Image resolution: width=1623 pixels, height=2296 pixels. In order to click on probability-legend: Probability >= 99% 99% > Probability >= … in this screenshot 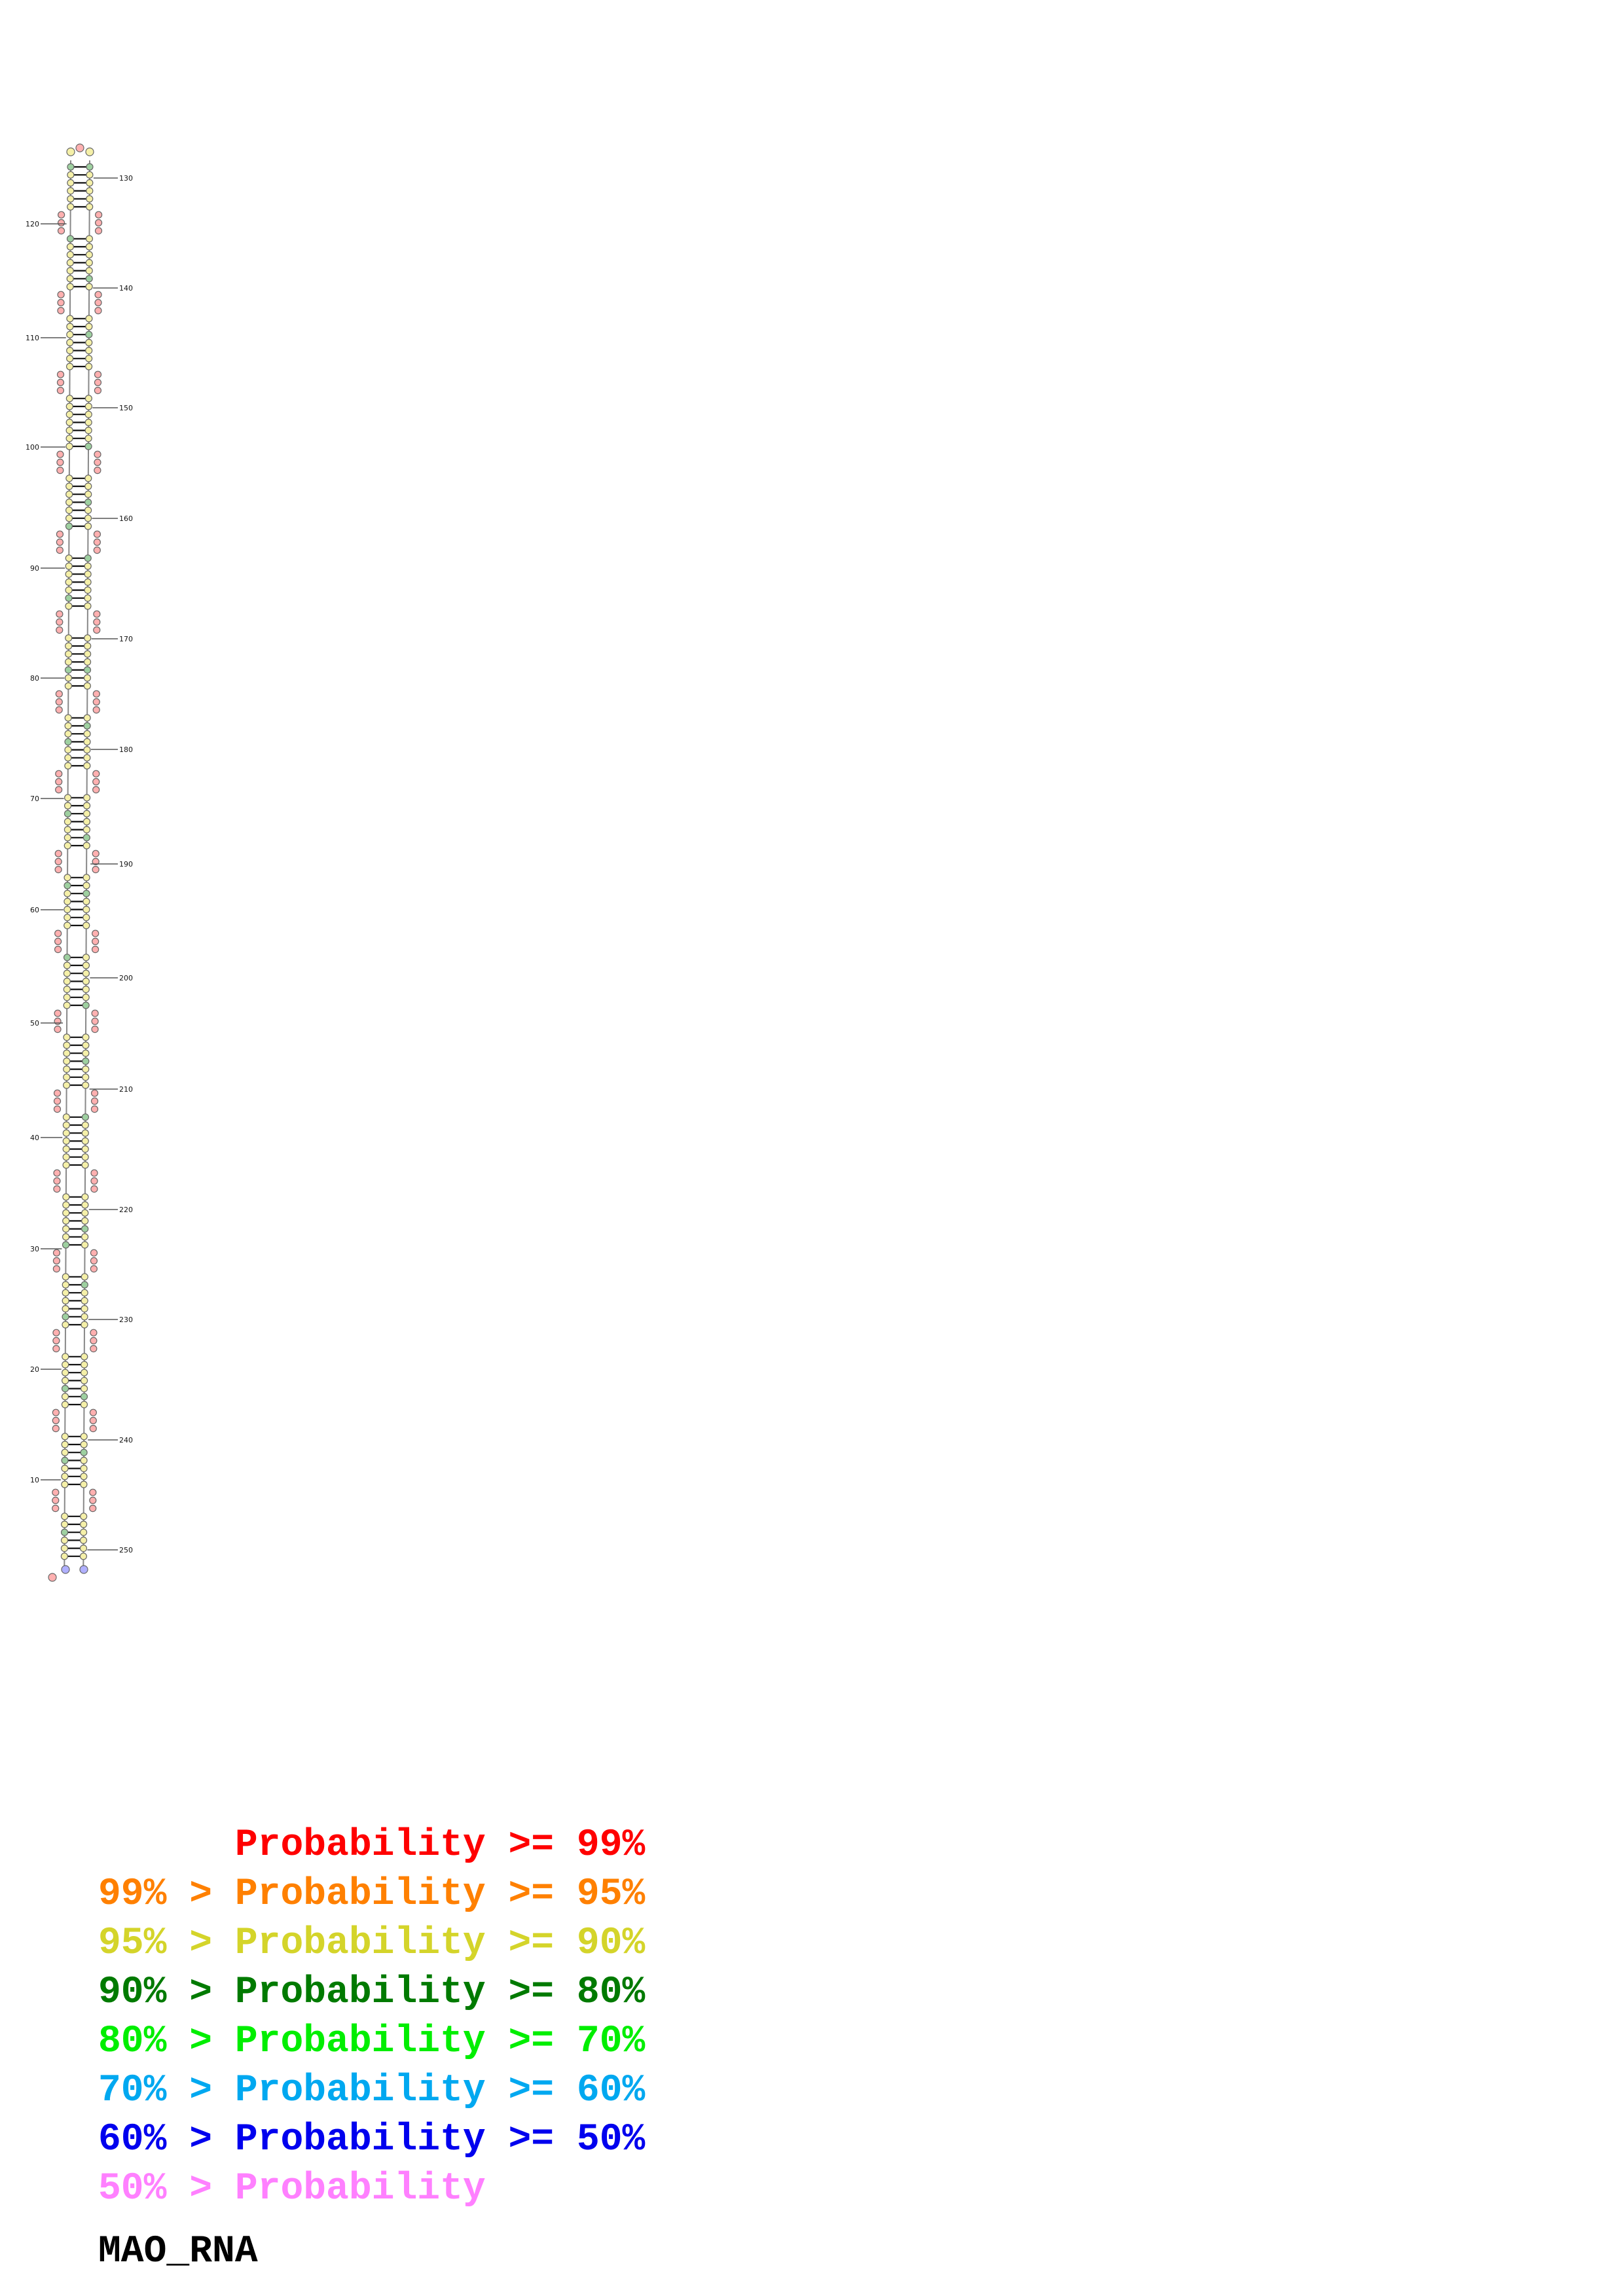, I will do `click(371, 2017)`.